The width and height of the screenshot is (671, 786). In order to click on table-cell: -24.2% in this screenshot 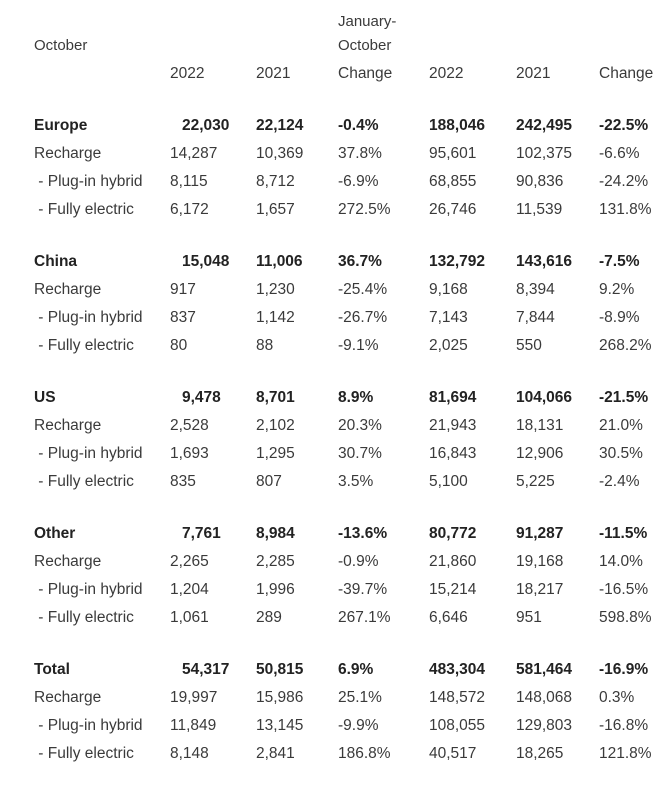, I will do `click(624, 181)`.